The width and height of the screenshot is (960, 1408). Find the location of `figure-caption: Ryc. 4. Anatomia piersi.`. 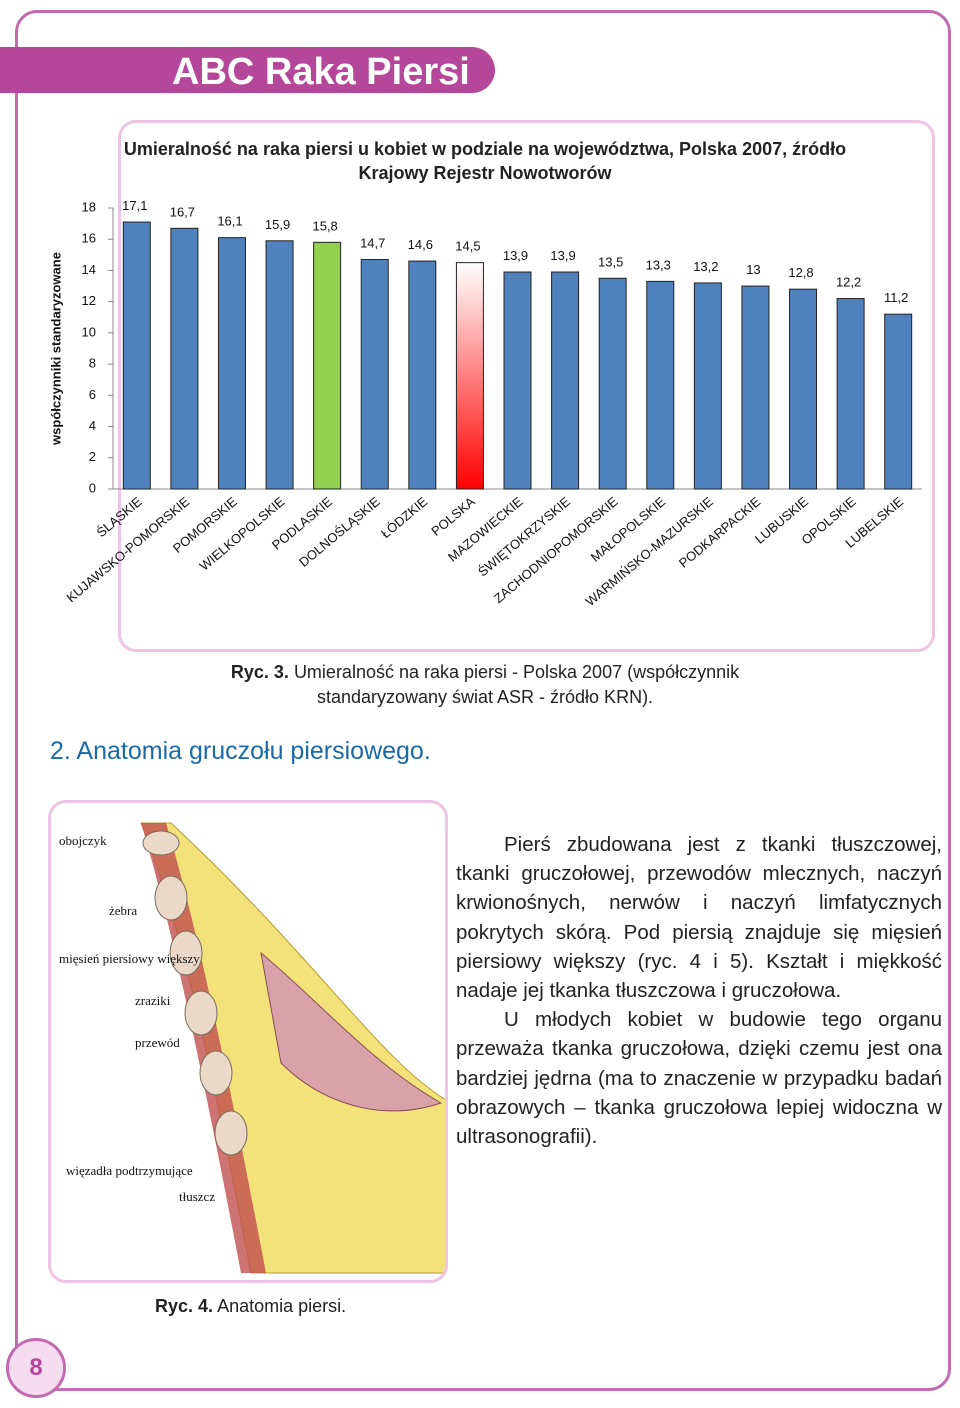

figure-caption: Ryc. 4. Anatomia piersi. is located at coordinates (250, 1306).